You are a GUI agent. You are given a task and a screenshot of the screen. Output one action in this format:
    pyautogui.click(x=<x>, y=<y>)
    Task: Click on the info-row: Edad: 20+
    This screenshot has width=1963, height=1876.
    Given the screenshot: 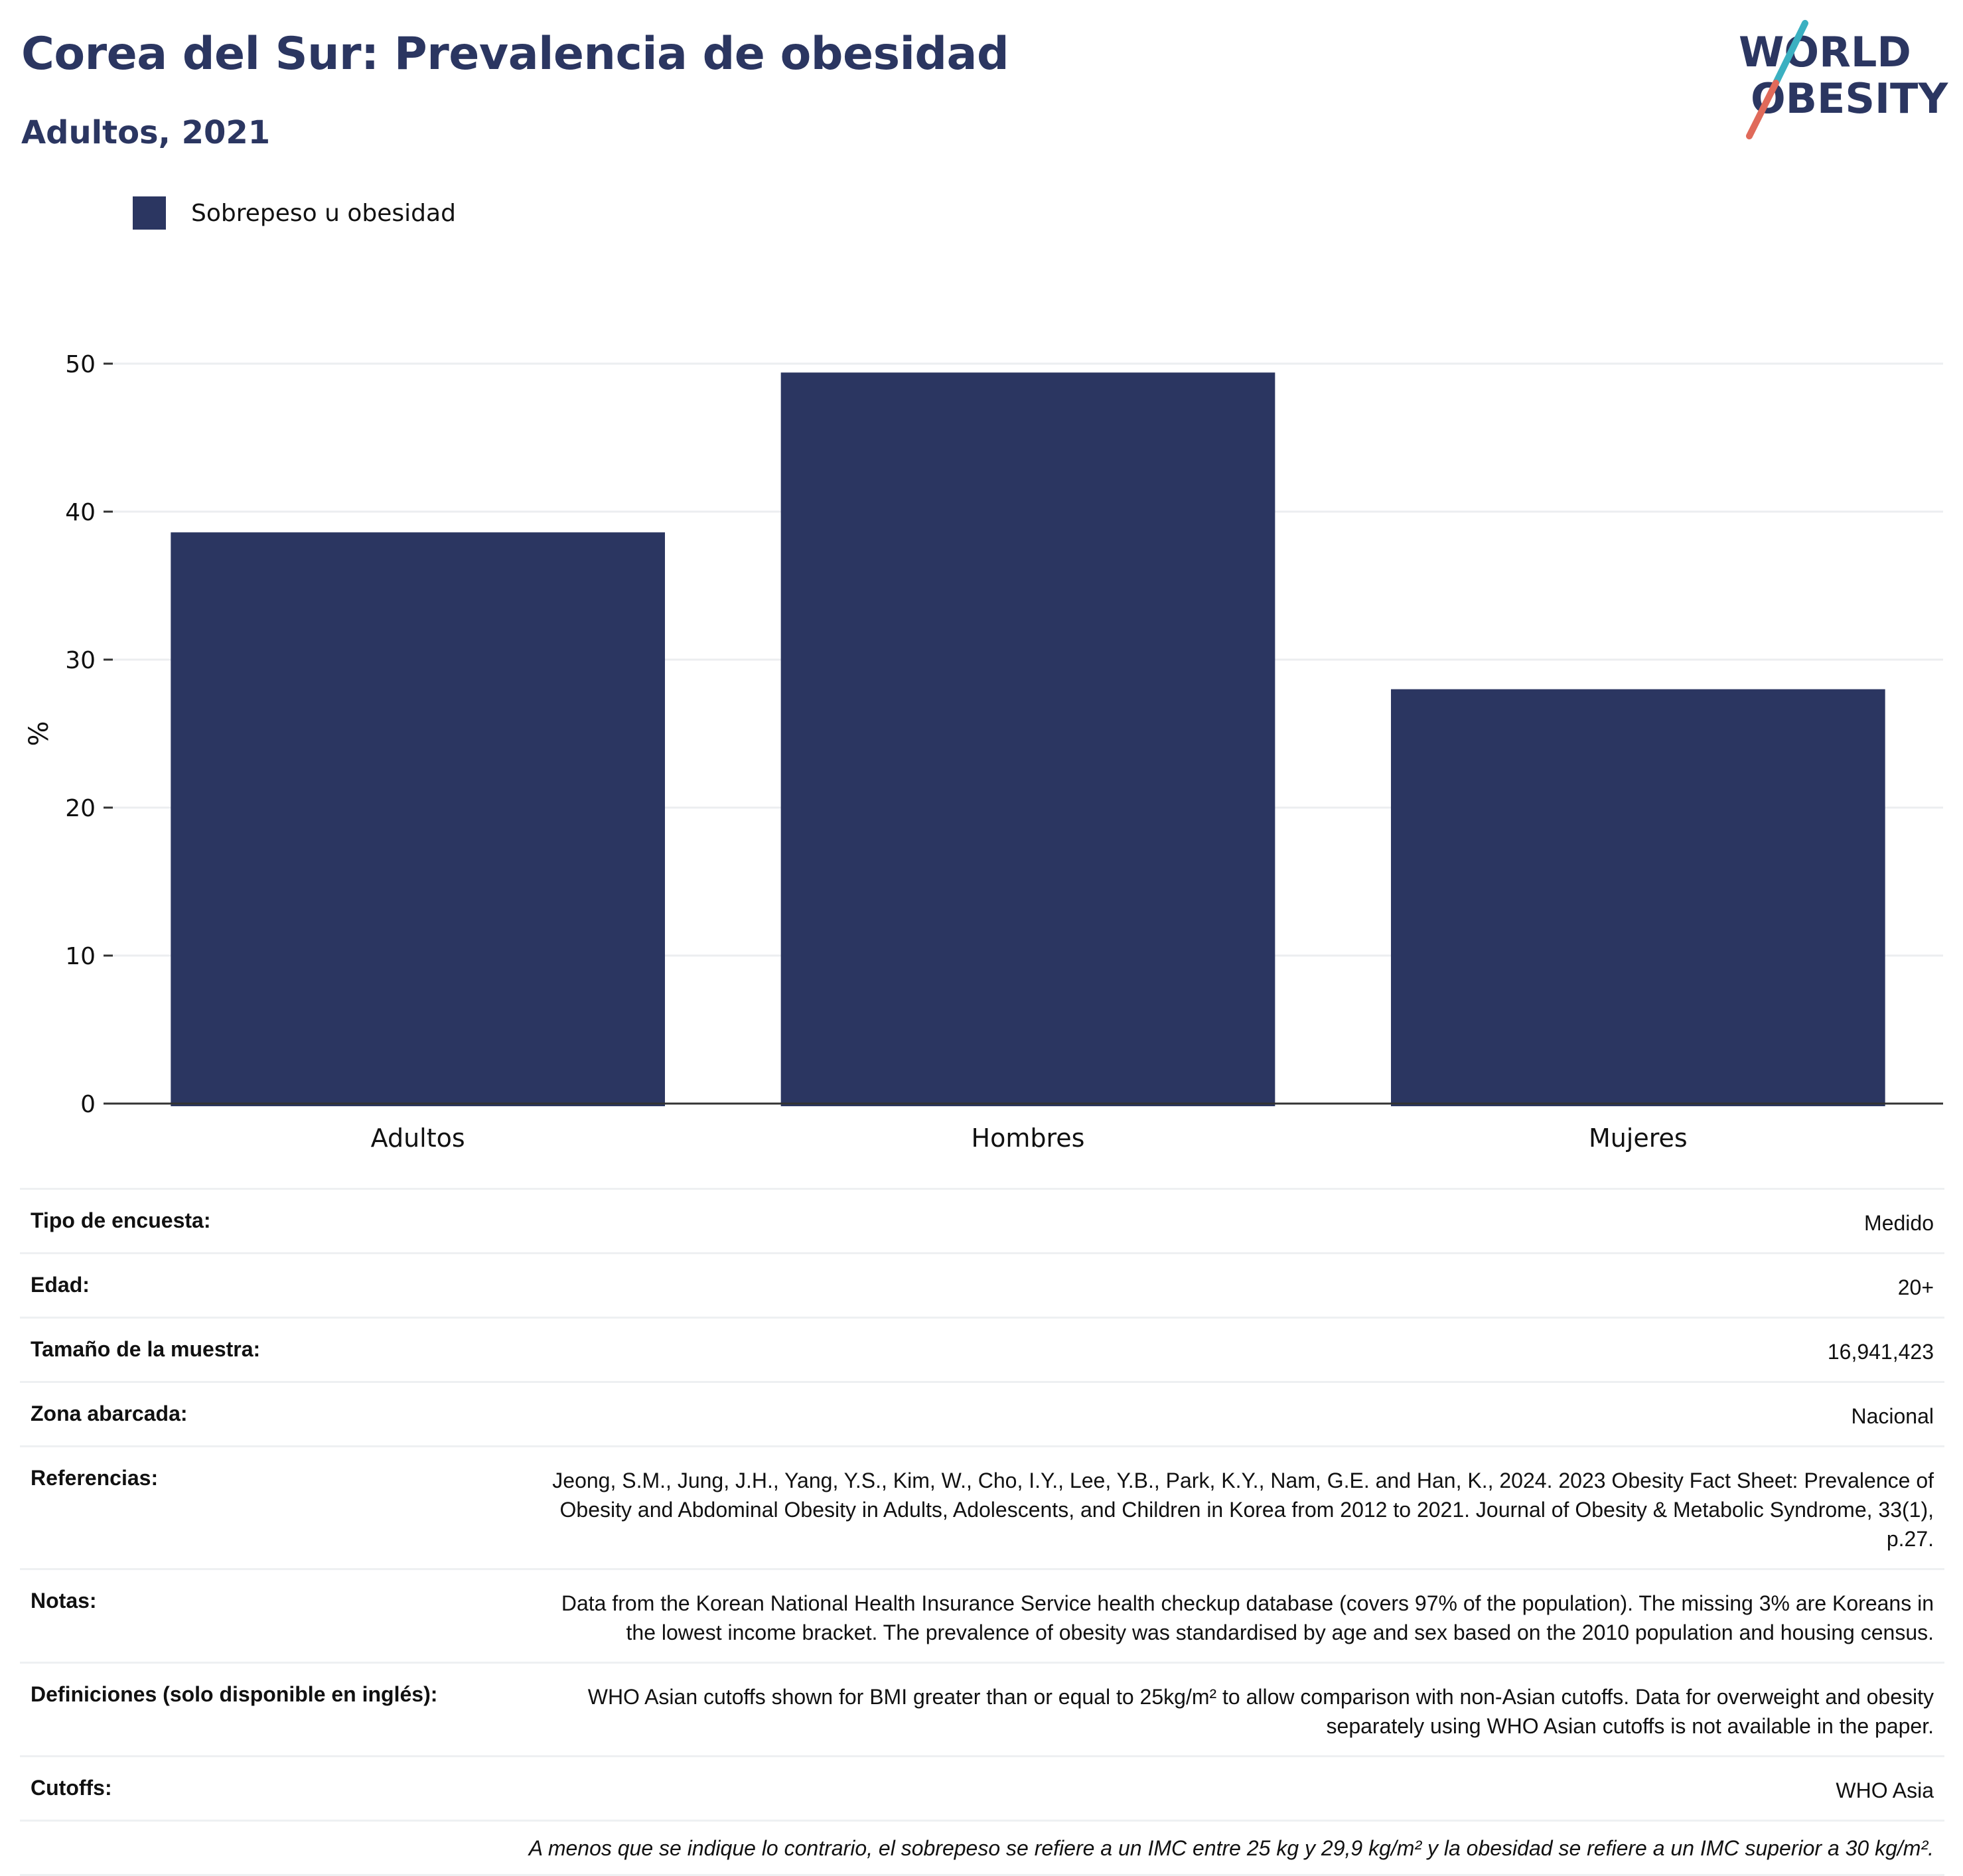 What is the action you would take?
    pyautogui.click(x=982, y=1284)
    